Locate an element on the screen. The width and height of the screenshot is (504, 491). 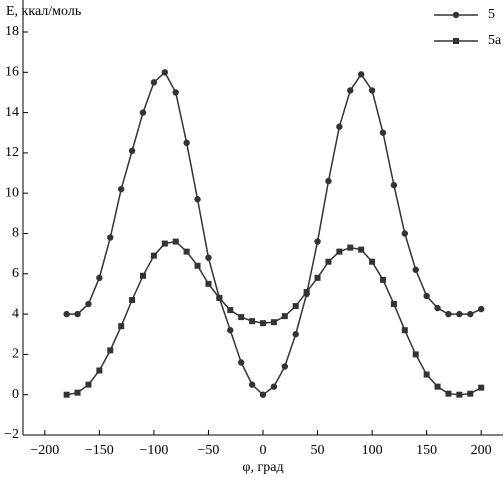
y-tick-label: 2 is located at coordinates (15, 354).